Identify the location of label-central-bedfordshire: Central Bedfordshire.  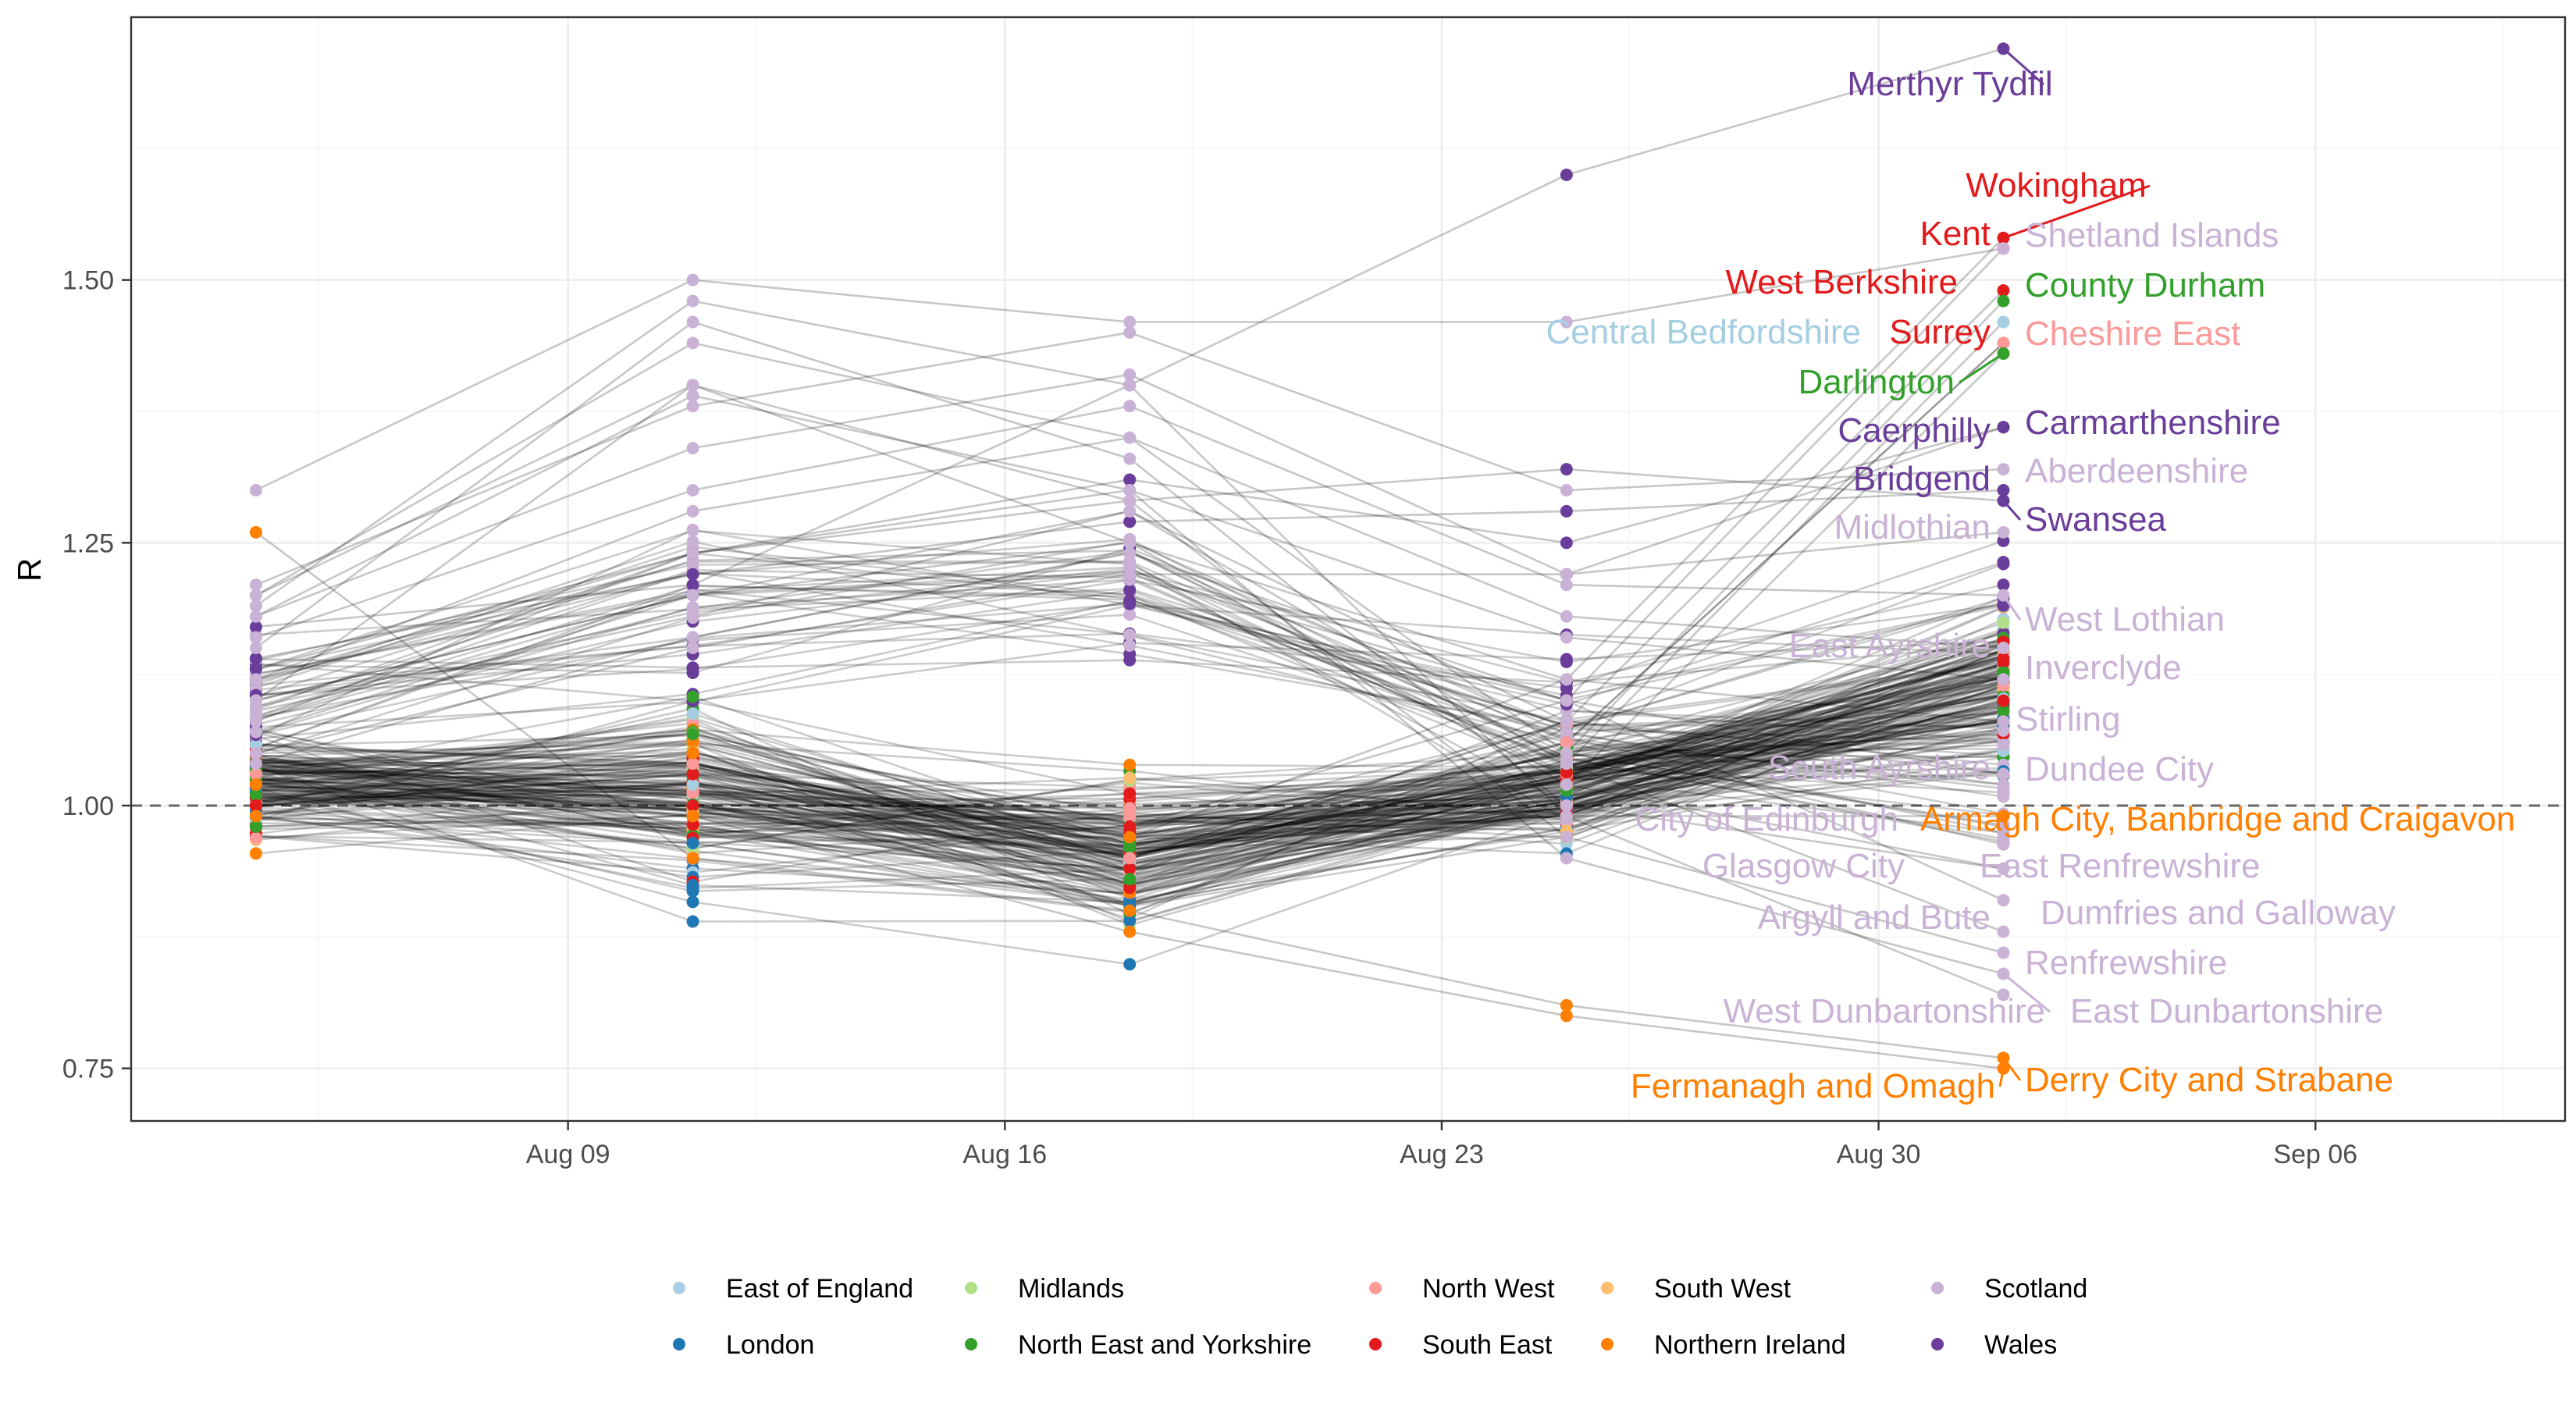
(1703, 332).